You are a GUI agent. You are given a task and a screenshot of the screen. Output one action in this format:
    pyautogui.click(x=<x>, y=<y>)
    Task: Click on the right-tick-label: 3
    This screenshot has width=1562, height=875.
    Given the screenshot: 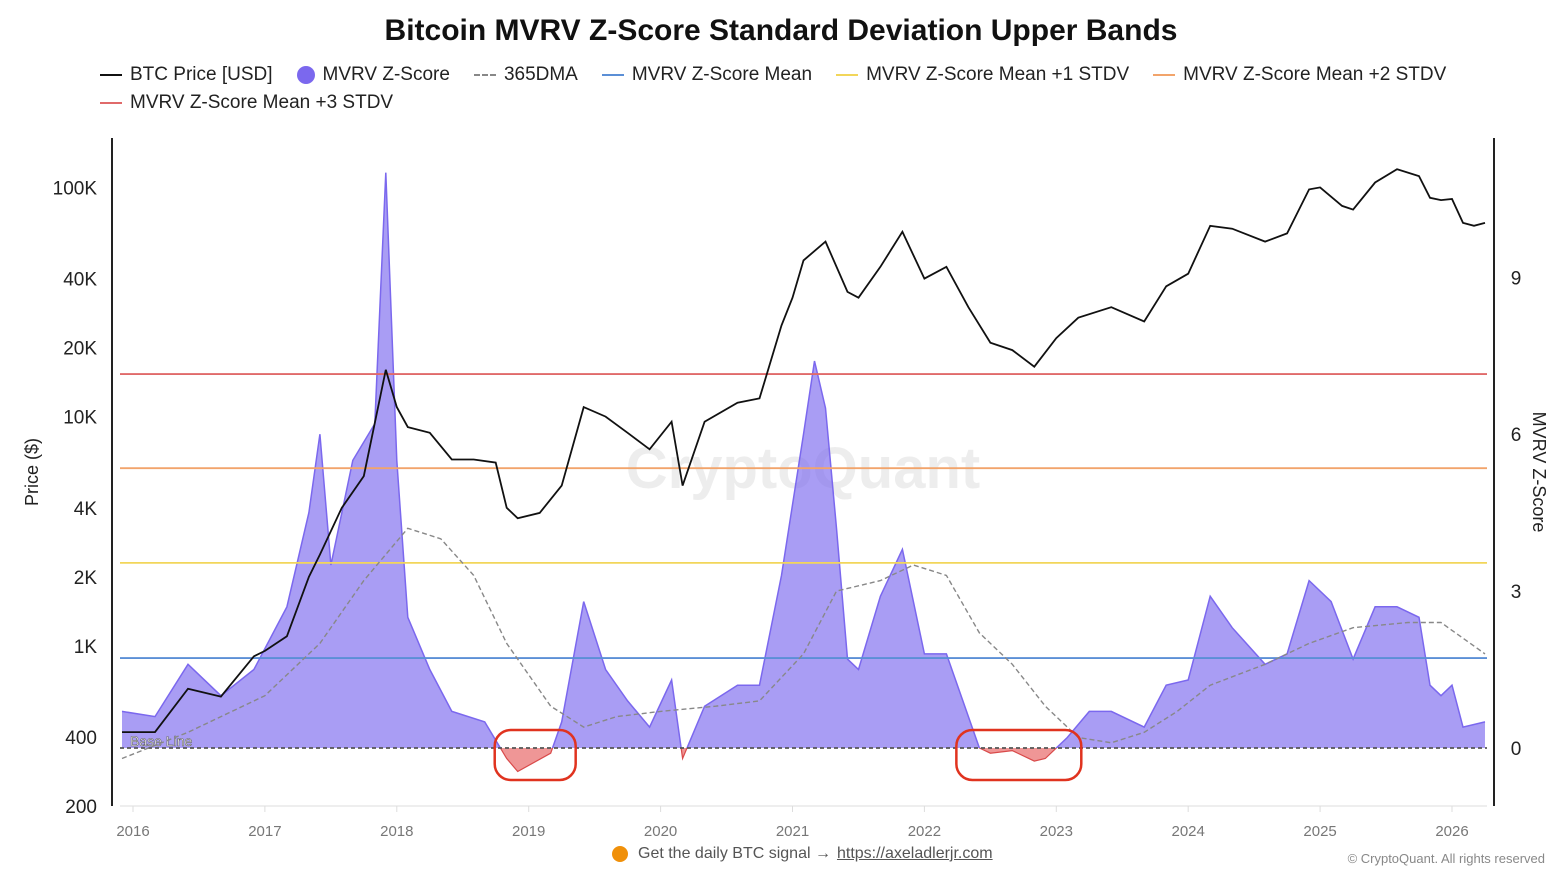 What is the action you would take?
    pyautogui.click(x=1516, y=592)
    